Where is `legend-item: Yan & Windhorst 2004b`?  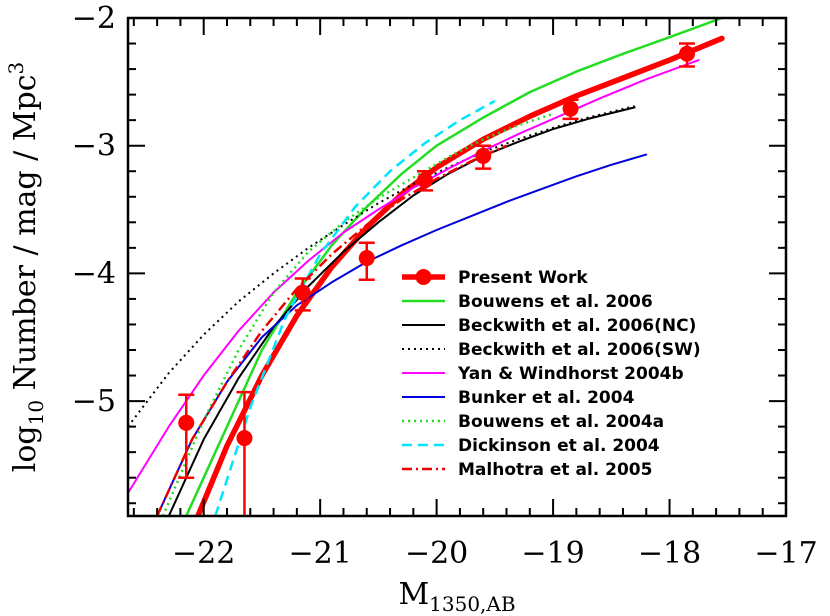 legend-item: Yan & Windhorst 2004b is located at coordinates (543, 374).